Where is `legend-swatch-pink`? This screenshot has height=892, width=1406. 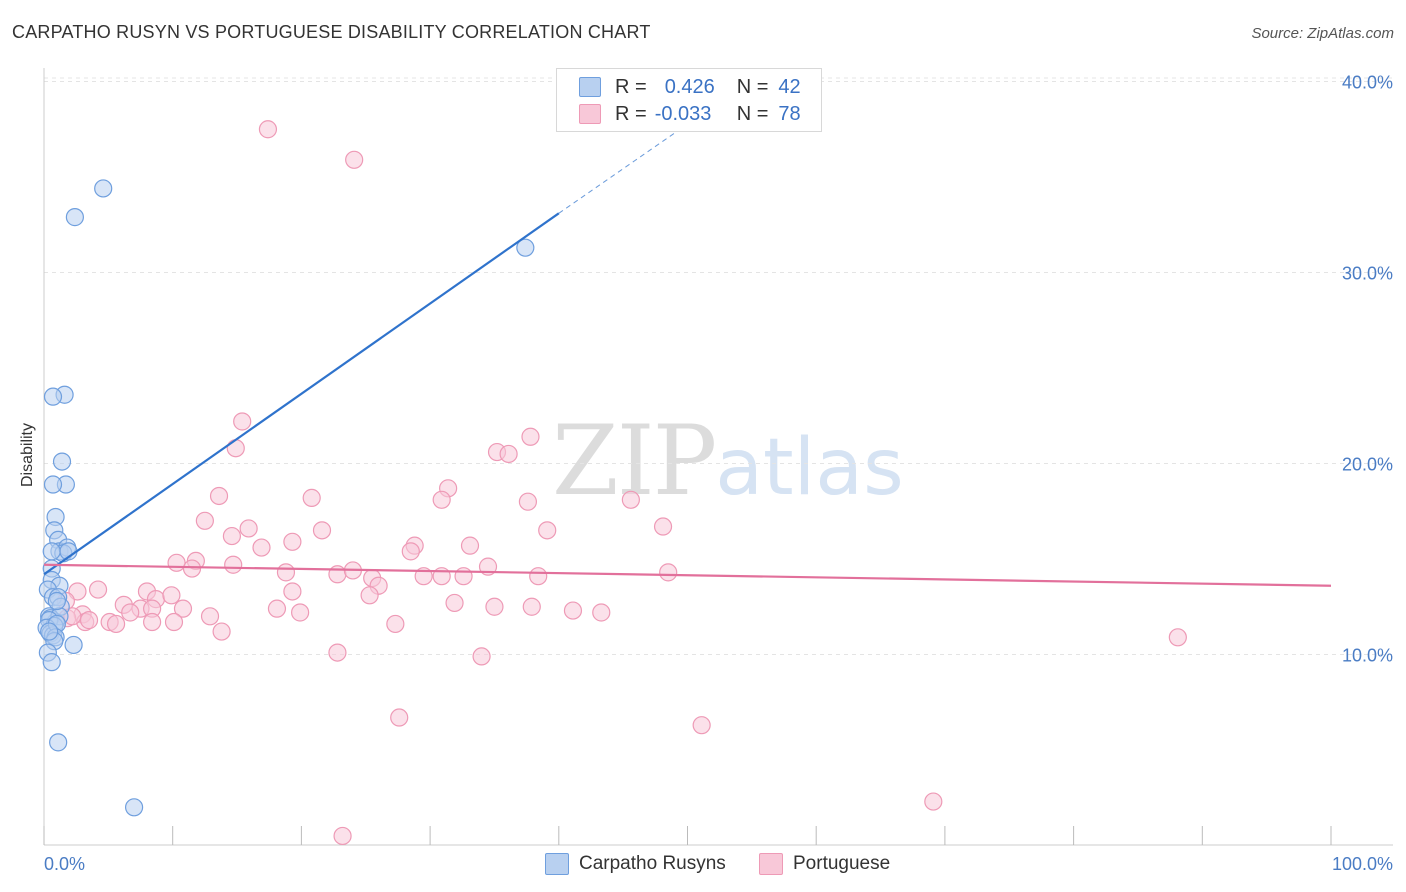 legend-swatch-pink is located at coordinates (590, 114).